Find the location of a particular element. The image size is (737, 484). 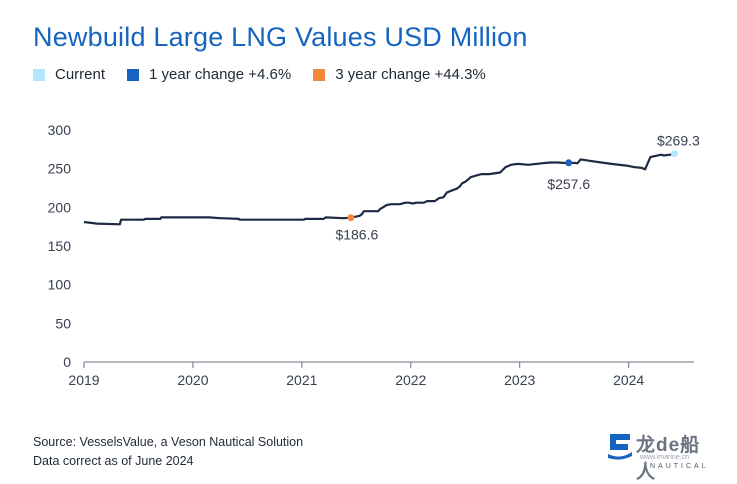

logo-subtitle: NAUTICAL is located at coordinates (679, 466).